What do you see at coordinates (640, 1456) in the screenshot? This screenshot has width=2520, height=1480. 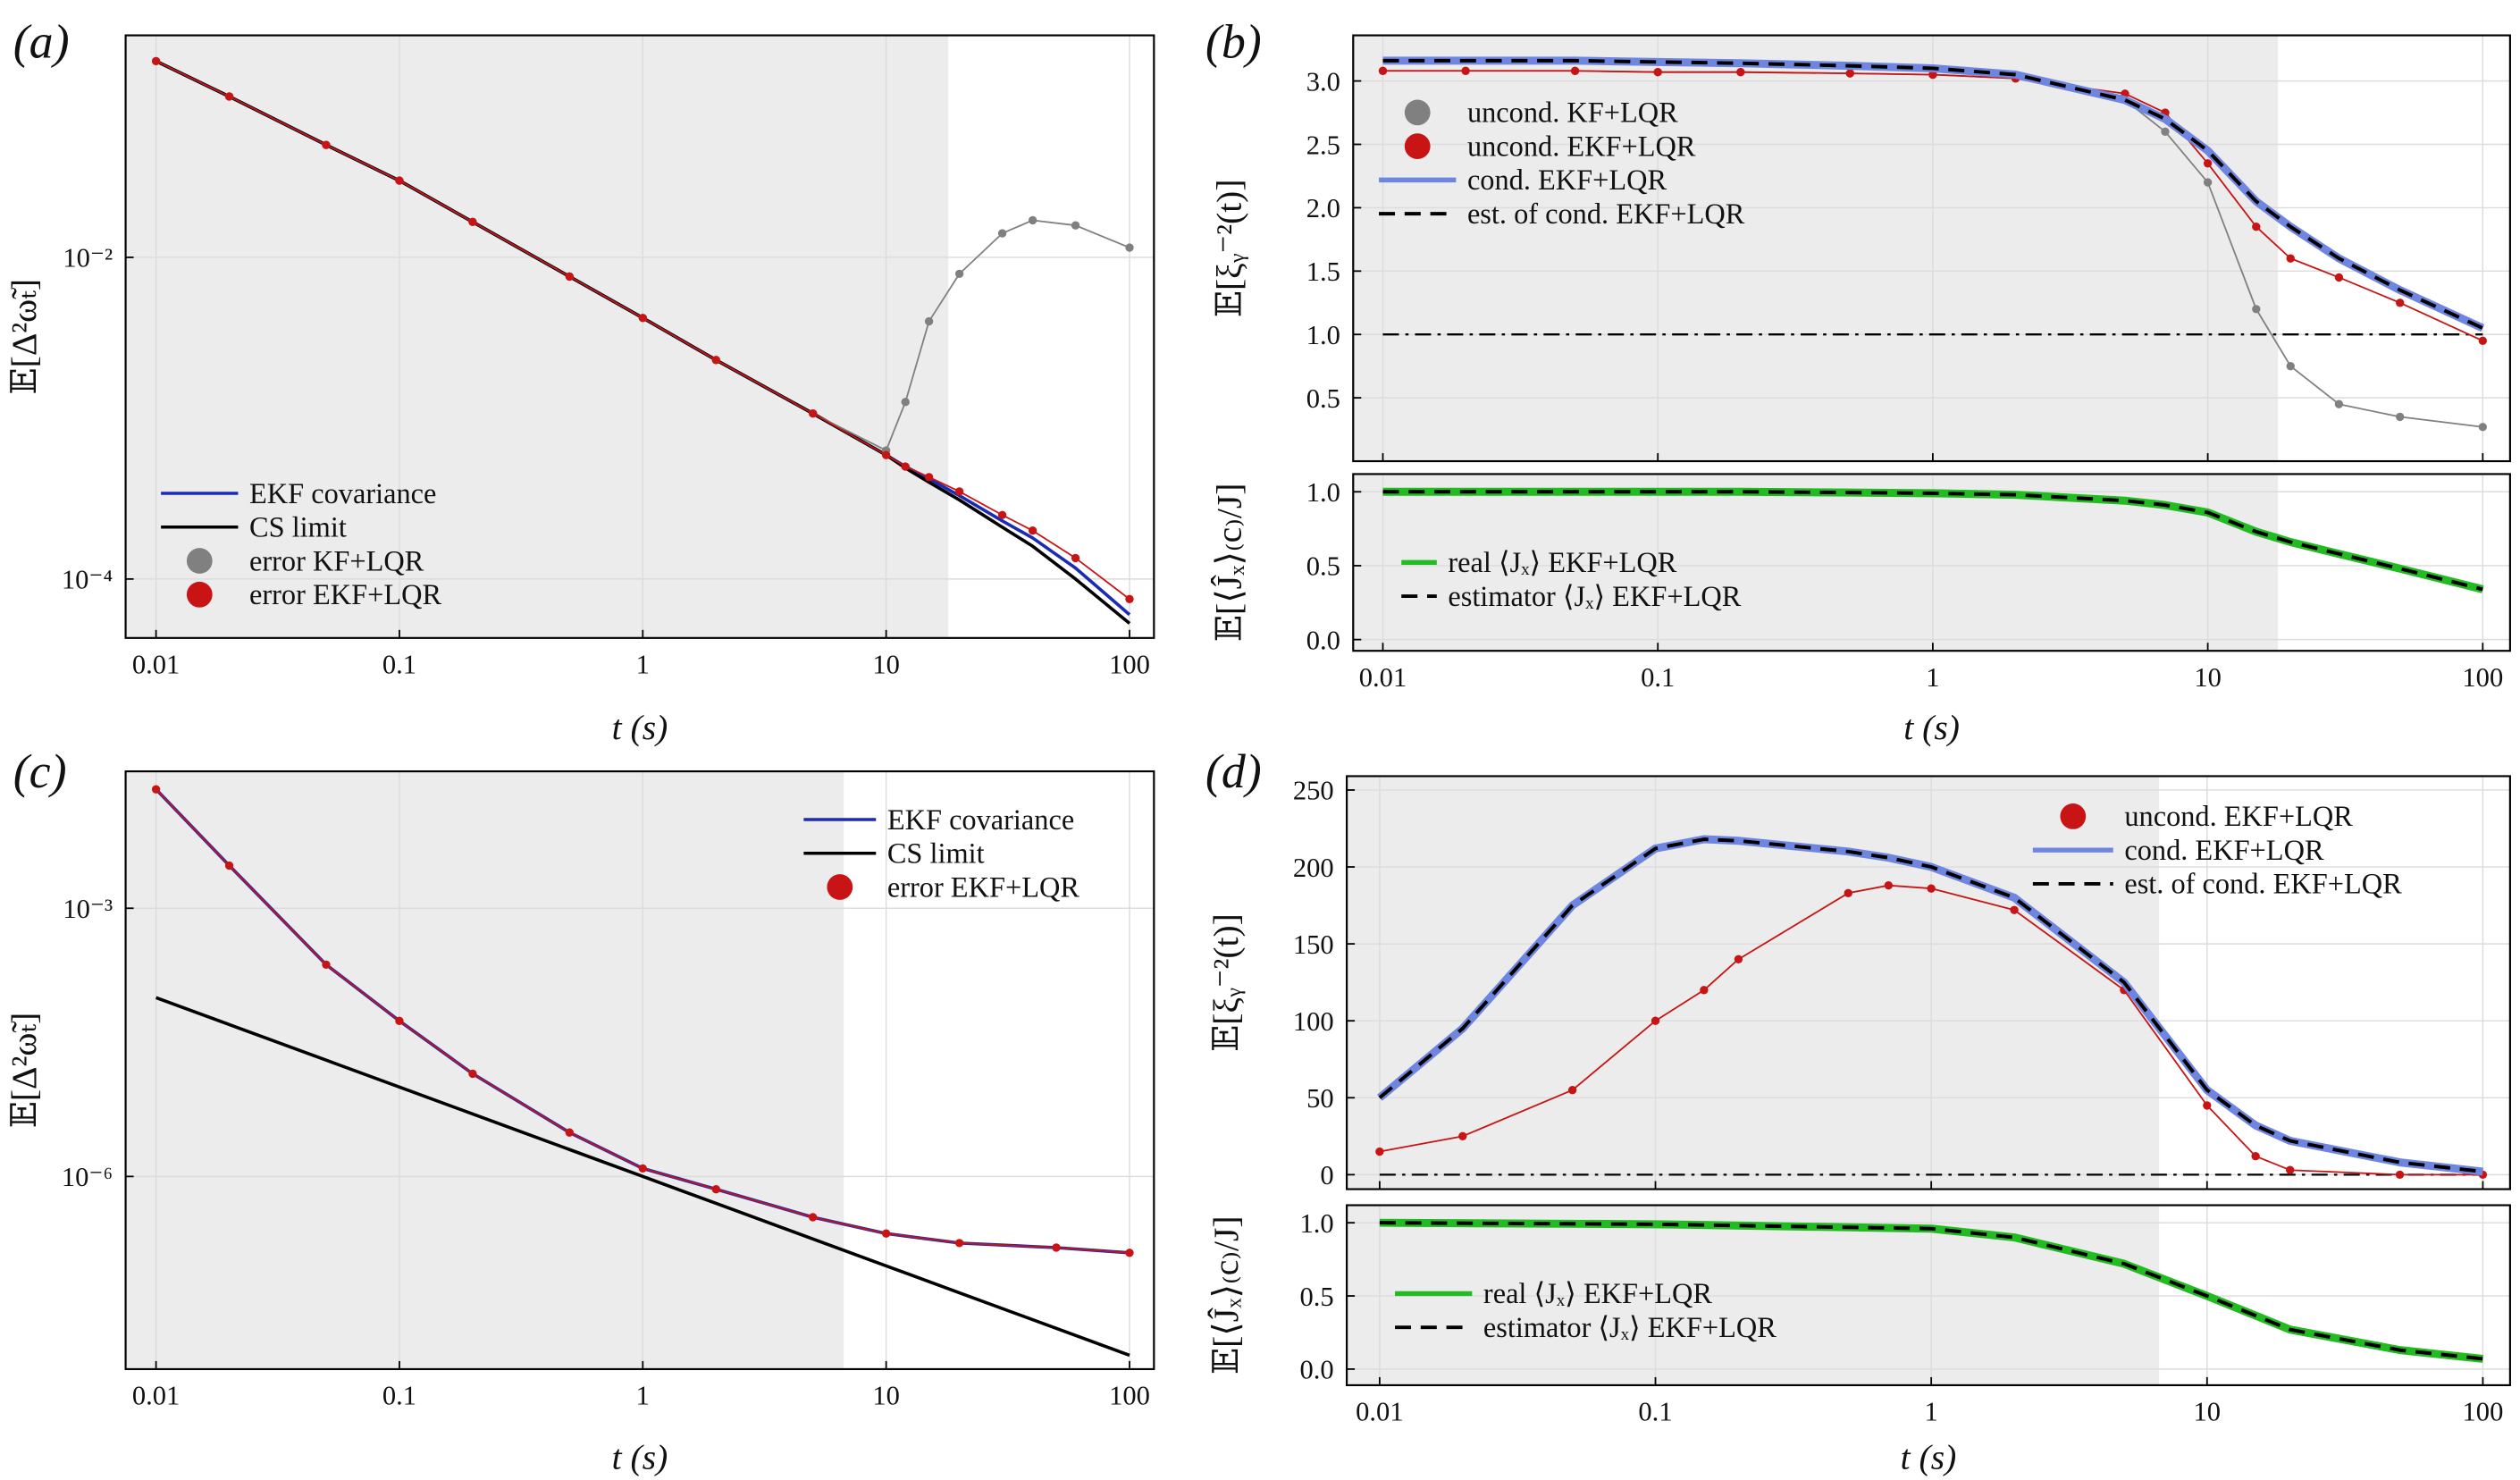 I see `x-axis-label: t (s)` at bounding box center [640, 1456].